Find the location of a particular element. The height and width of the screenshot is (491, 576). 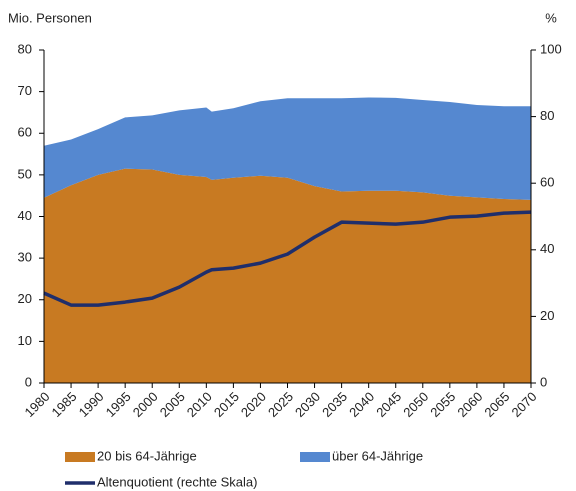

x-tick-label: 2020 is located at coordinates (253, 404).